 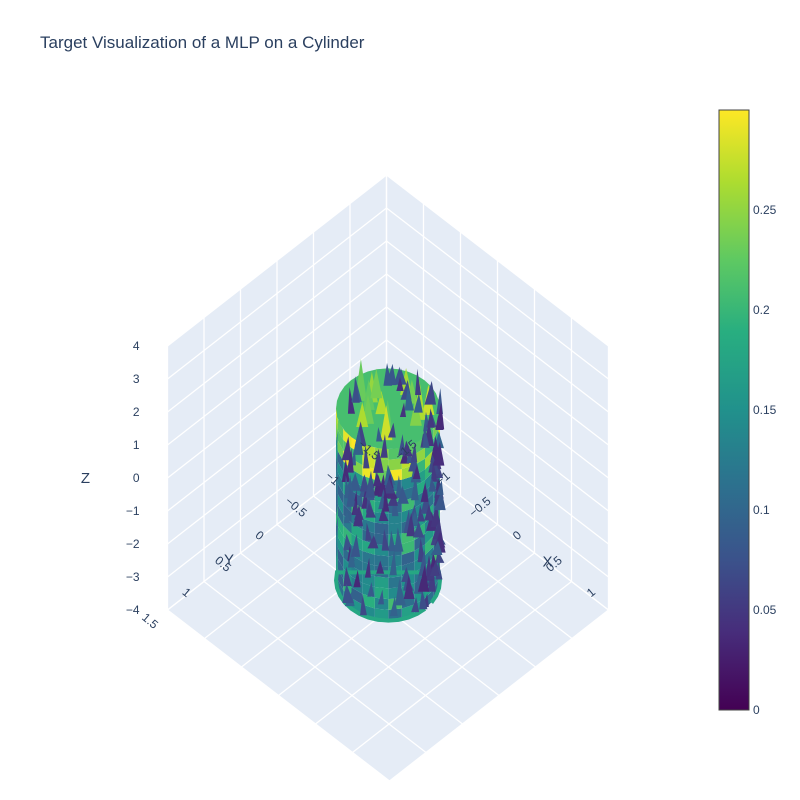 What do you see at coordinates (136, 346) in the screenshot?
I see `z-tick-label: 4` at bounding box center [136, 346].